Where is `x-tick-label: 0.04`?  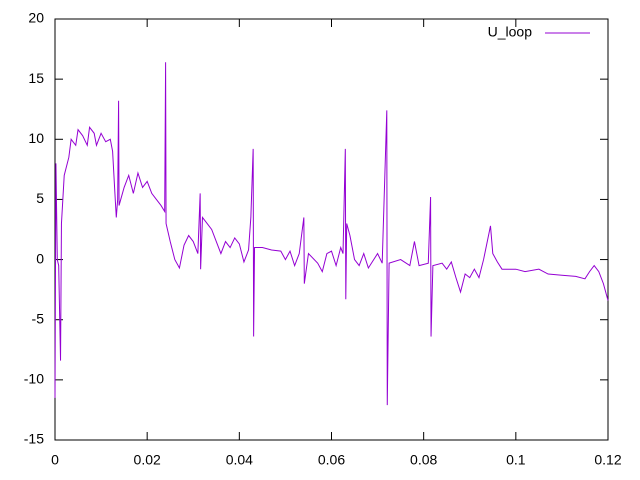
x-tick-label: 0.04 is located at coordinates (239, 460).